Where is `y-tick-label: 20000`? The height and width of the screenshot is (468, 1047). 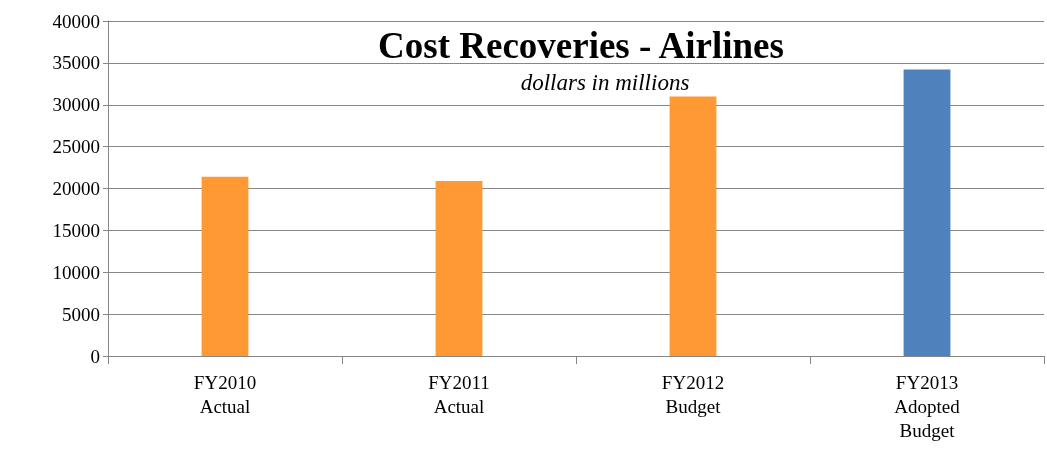 y-tick-label: 20000 is located at coordinates (76, 188).